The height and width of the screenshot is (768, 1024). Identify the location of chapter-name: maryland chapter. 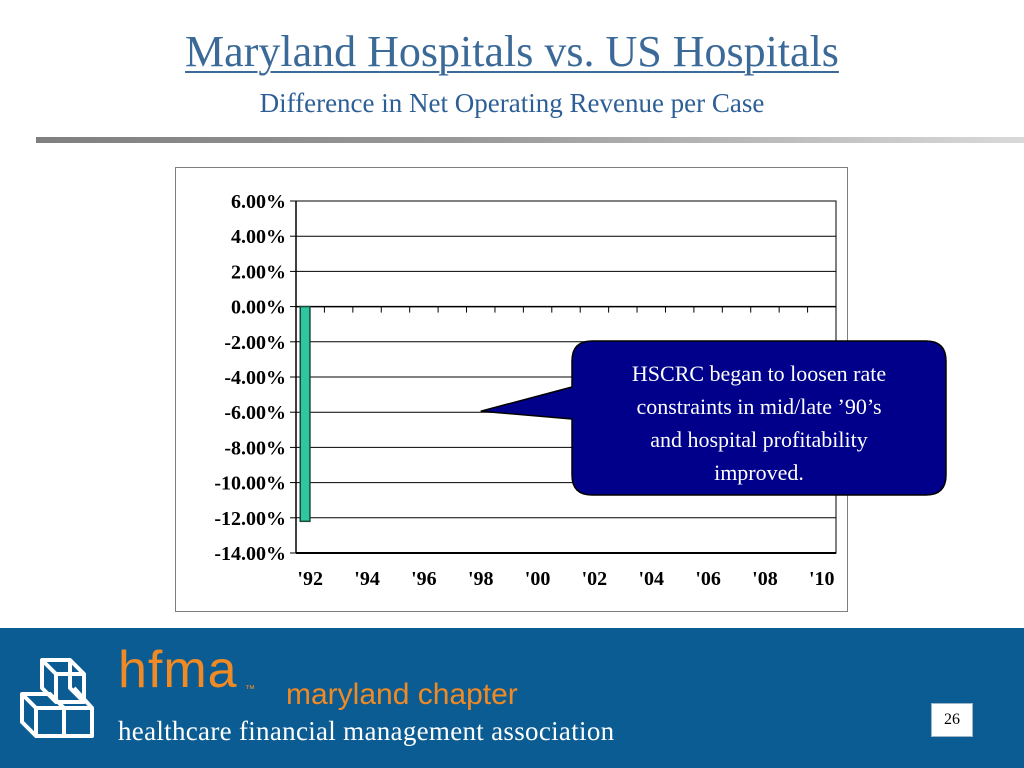
(402, 694).